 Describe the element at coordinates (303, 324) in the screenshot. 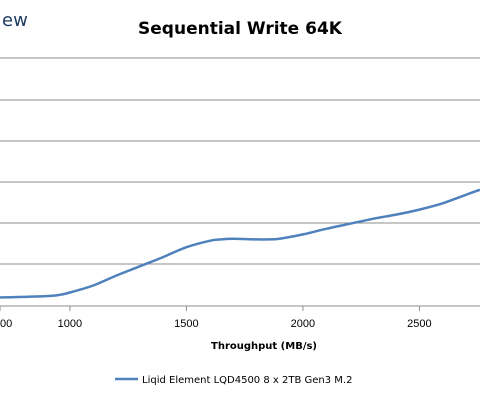

I see `x-tick-label: 2000` at that location.